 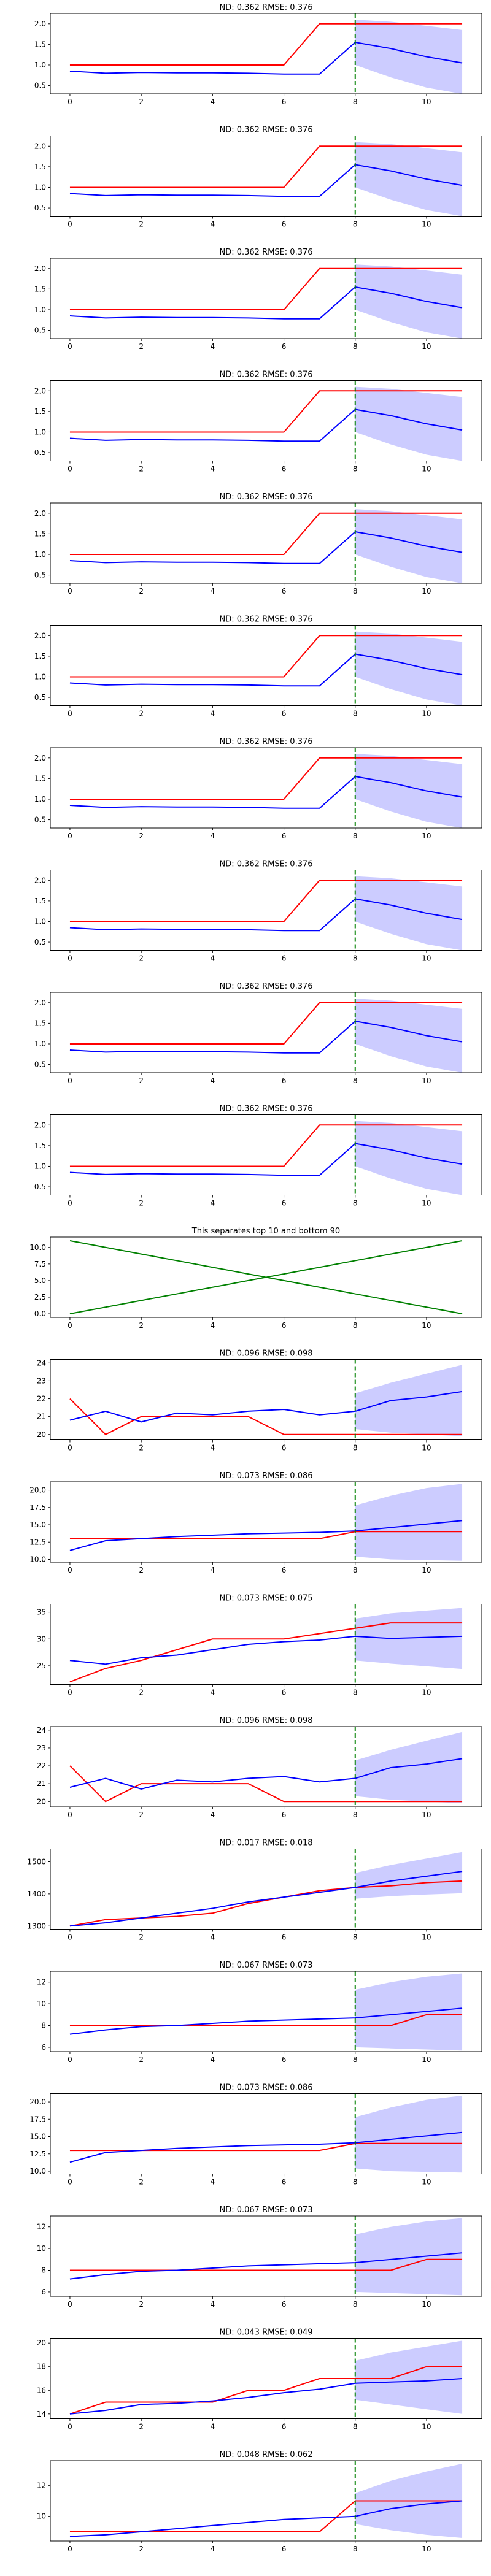 I want to click on y-tick-label: 15.0, so click(x=38, y=2137).